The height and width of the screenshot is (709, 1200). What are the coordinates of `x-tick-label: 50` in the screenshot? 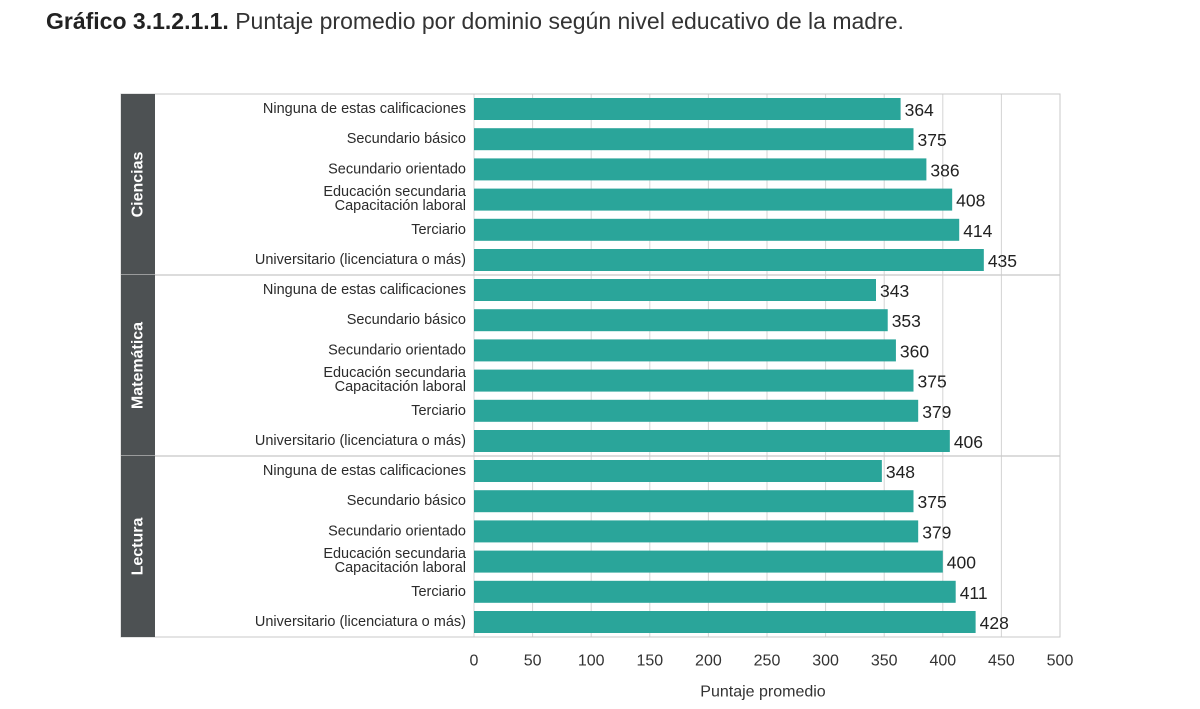 It's located at (533, 661).